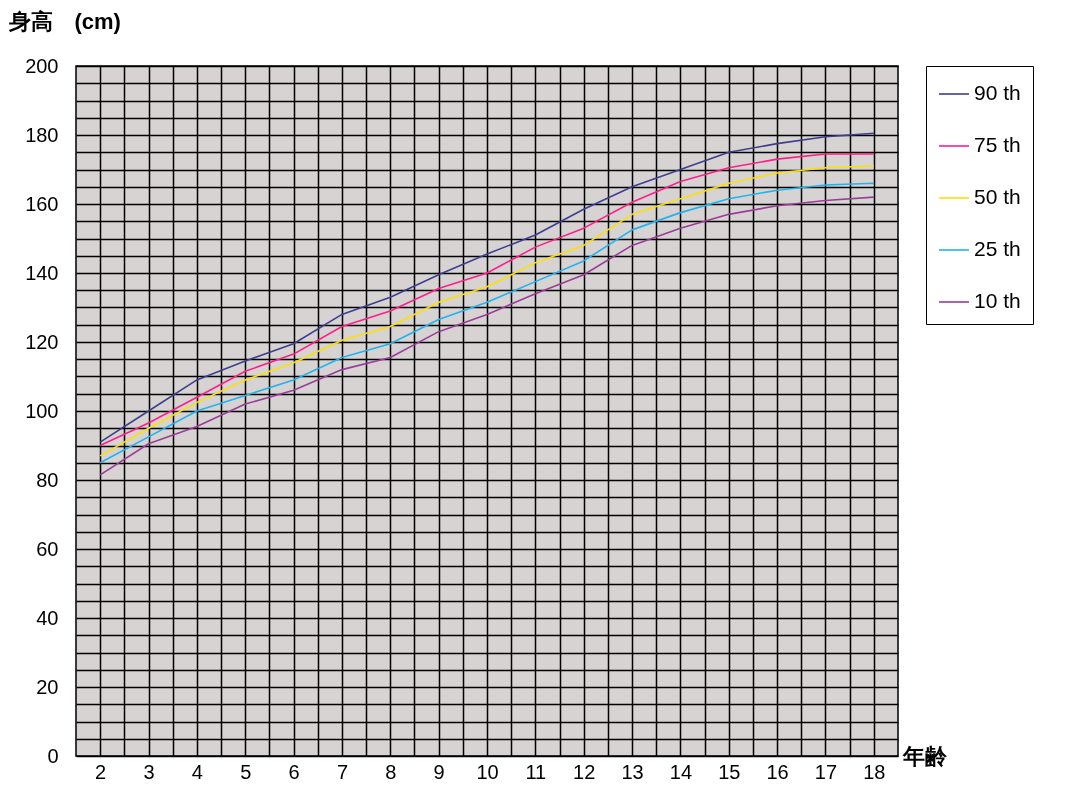 The width and height of the screenshot is (1083, 805). Describe the element at coordinates (924, 756) in the screenshot. I see `x-axis-title: 年齢` at that location.